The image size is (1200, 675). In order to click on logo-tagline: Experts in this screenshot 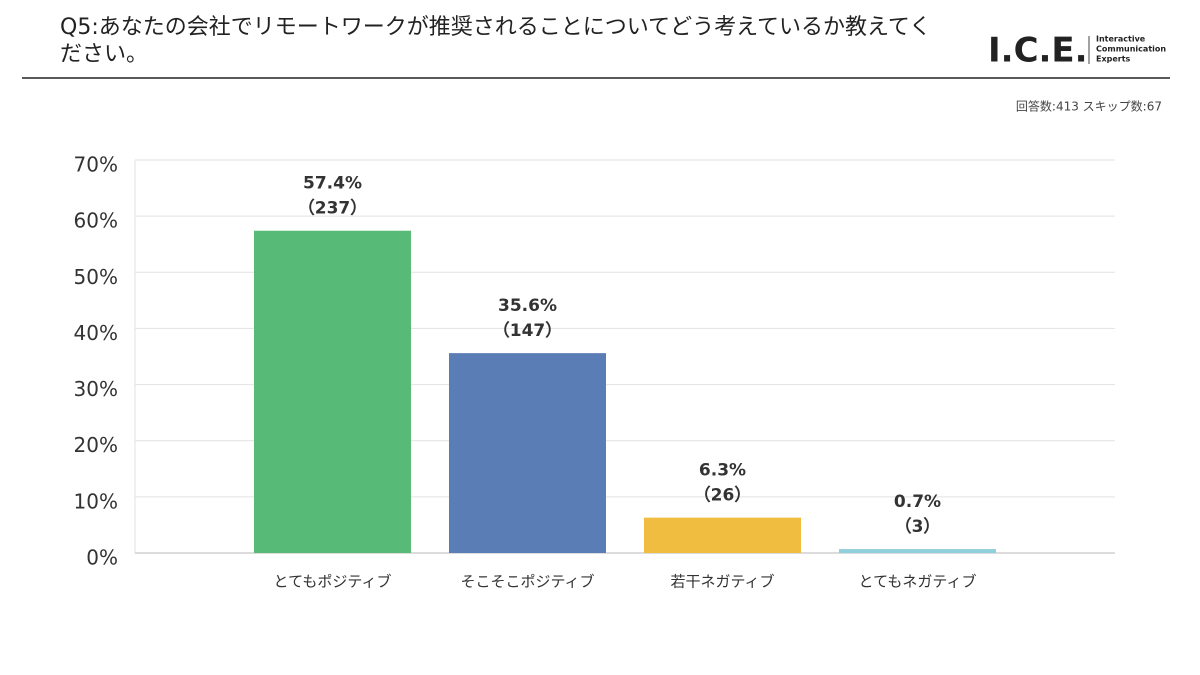, I will do `click(1113, 59)`.